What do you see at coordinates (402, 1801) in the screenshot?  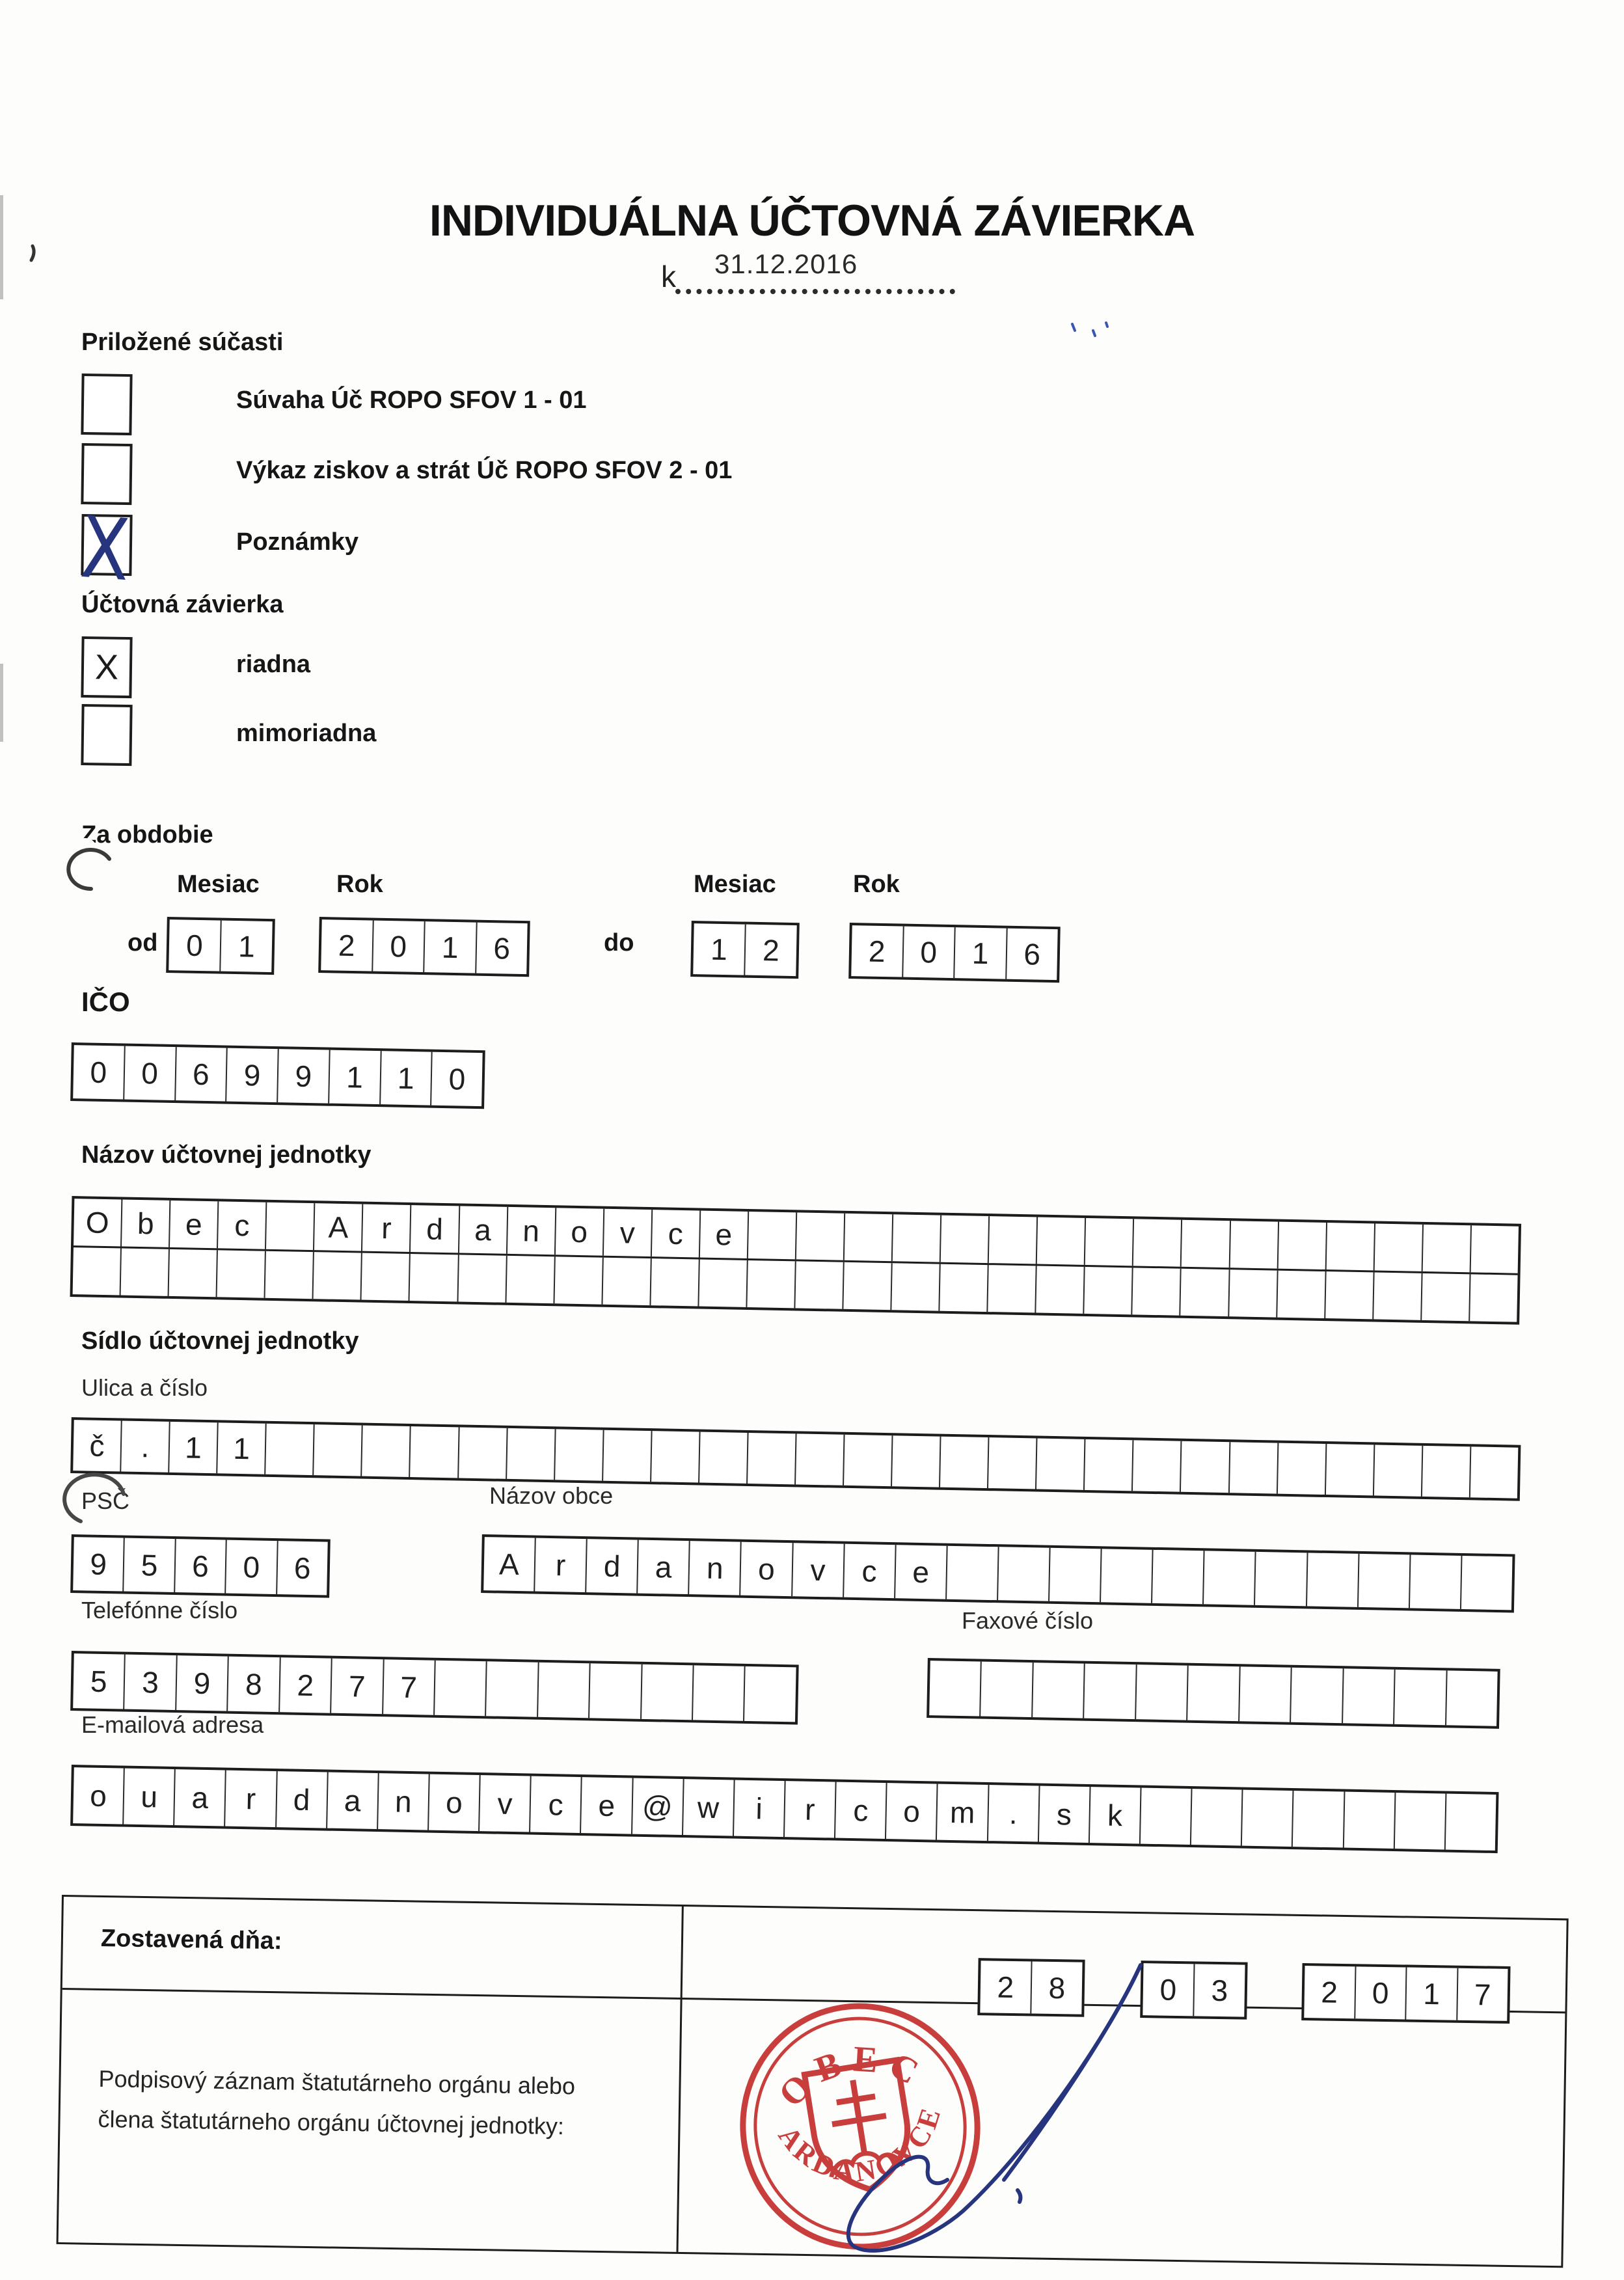 I see `char-cell: n` at bounding box center [402, 1801].